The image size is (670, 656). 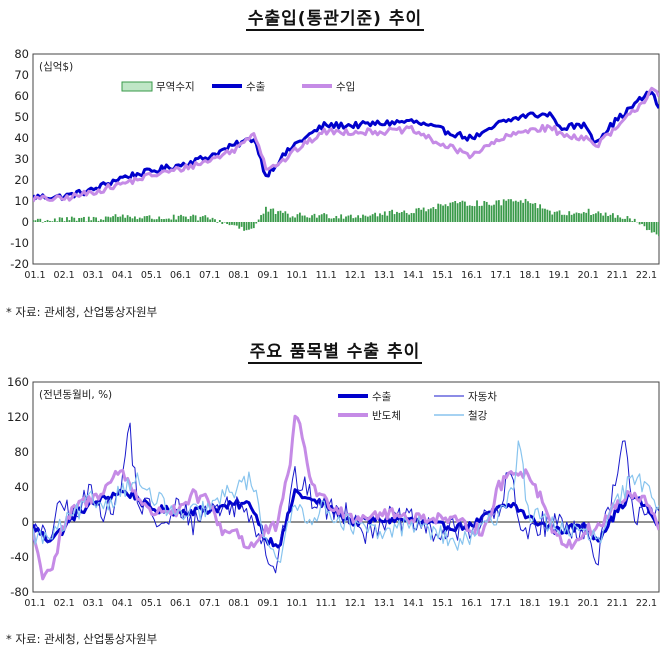 What do you see at coordinates (559, 275) in the screenshot?
I see `x-tick-label: 19.1` at bounding box center [559, 275].